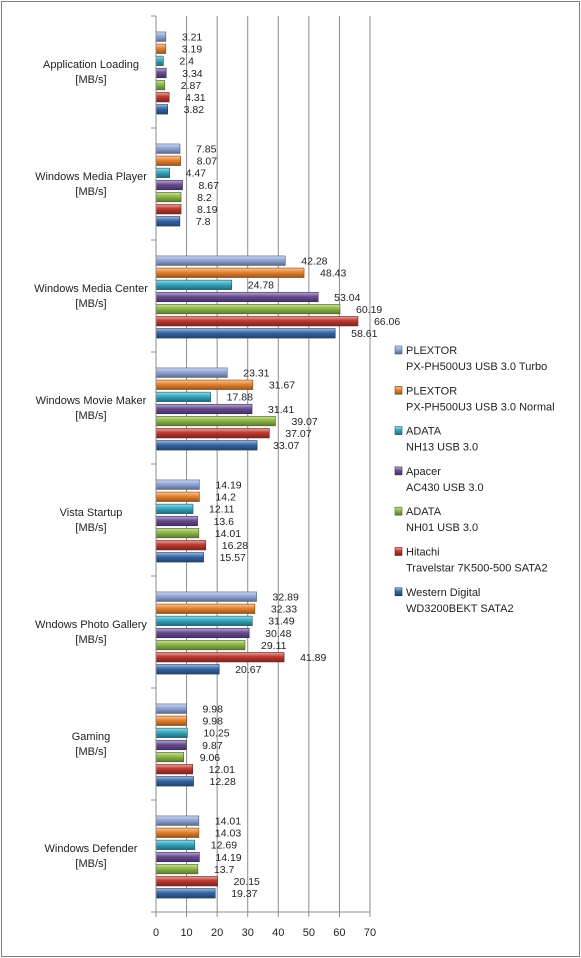 This screenshot has height=958, width=581. What do you see at coordinates (278, 933) in the screenshot?
I see `x-tick-label: 40` at bounding box center [278, 933].